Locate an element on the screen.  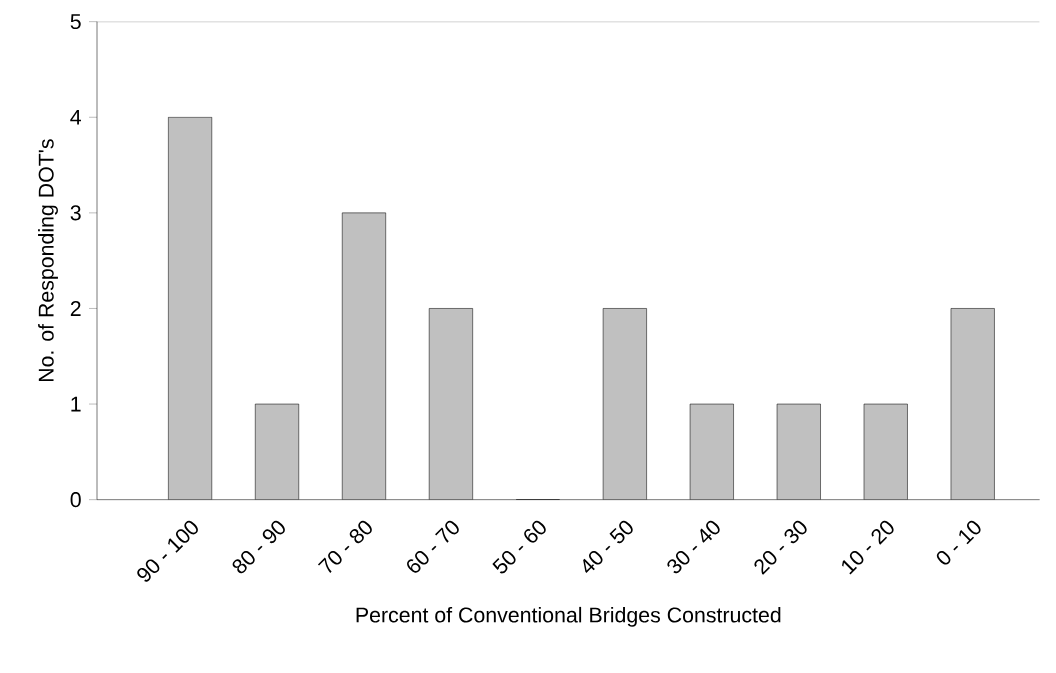
x-tick-label: 90 - 100 is located at coordinates (167, 551).